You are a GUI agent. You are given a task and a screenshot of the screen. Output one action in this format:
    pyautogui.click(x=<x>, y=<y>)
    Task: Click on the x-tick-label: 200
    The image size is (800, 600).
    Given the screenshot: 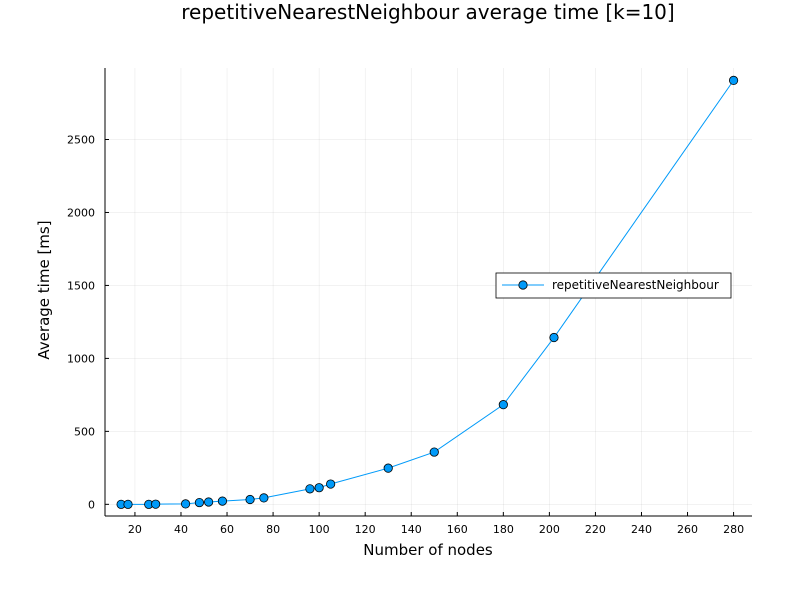 What is the action you would take?
    pyautogui.click(x=549, y=529)
    